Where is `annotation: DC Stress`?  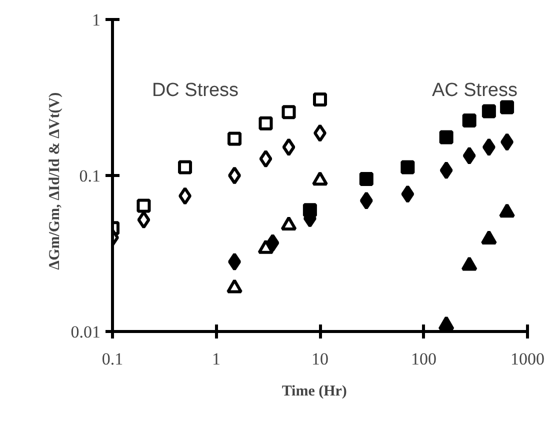 annotation: DC Stress is located at coordinates (195, 91).